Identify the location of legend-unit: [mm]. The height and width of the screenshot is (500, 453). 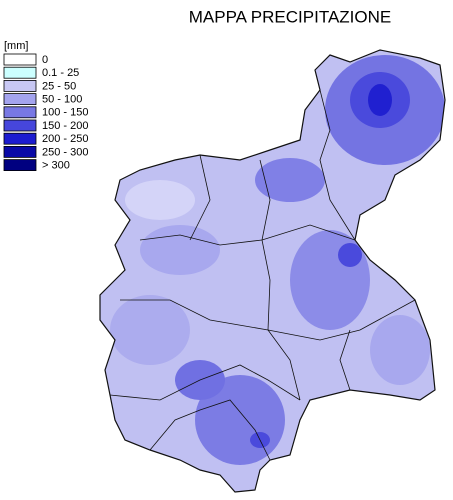
(16, 46).